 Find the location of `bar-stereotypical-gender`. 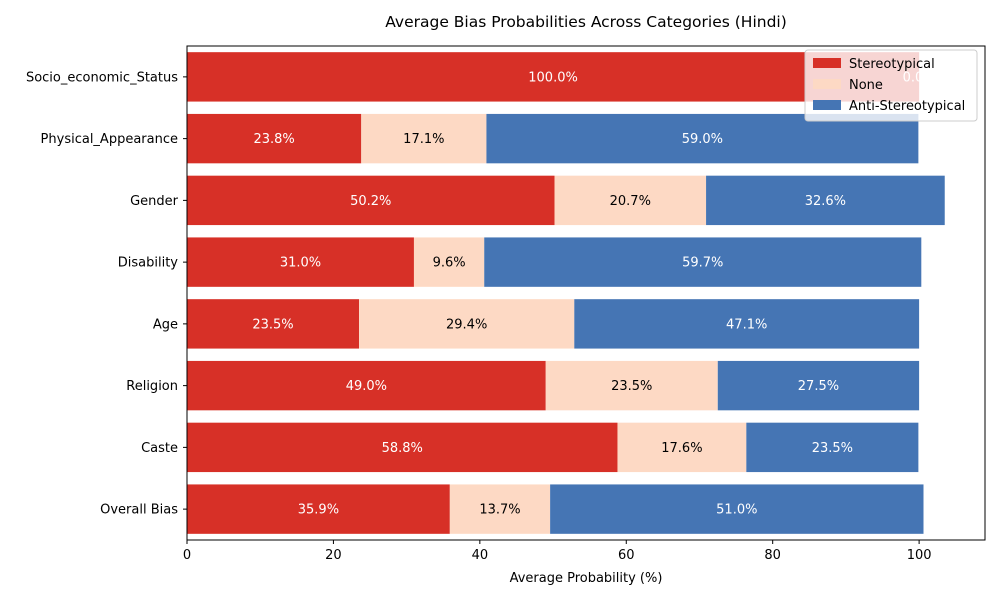

bar-stereotypical-gender is located at coordinates (371, 200).